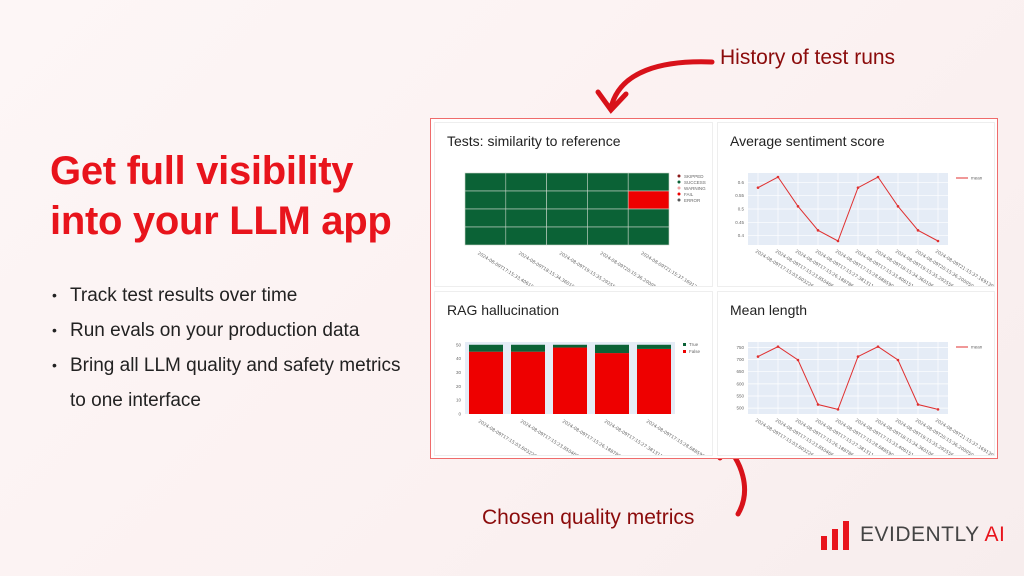 This screenshot has width=1024, height=576. Describe the element at coordinates (459, 372) in the screenshot. I see `y-tick-label: 30` at that location.